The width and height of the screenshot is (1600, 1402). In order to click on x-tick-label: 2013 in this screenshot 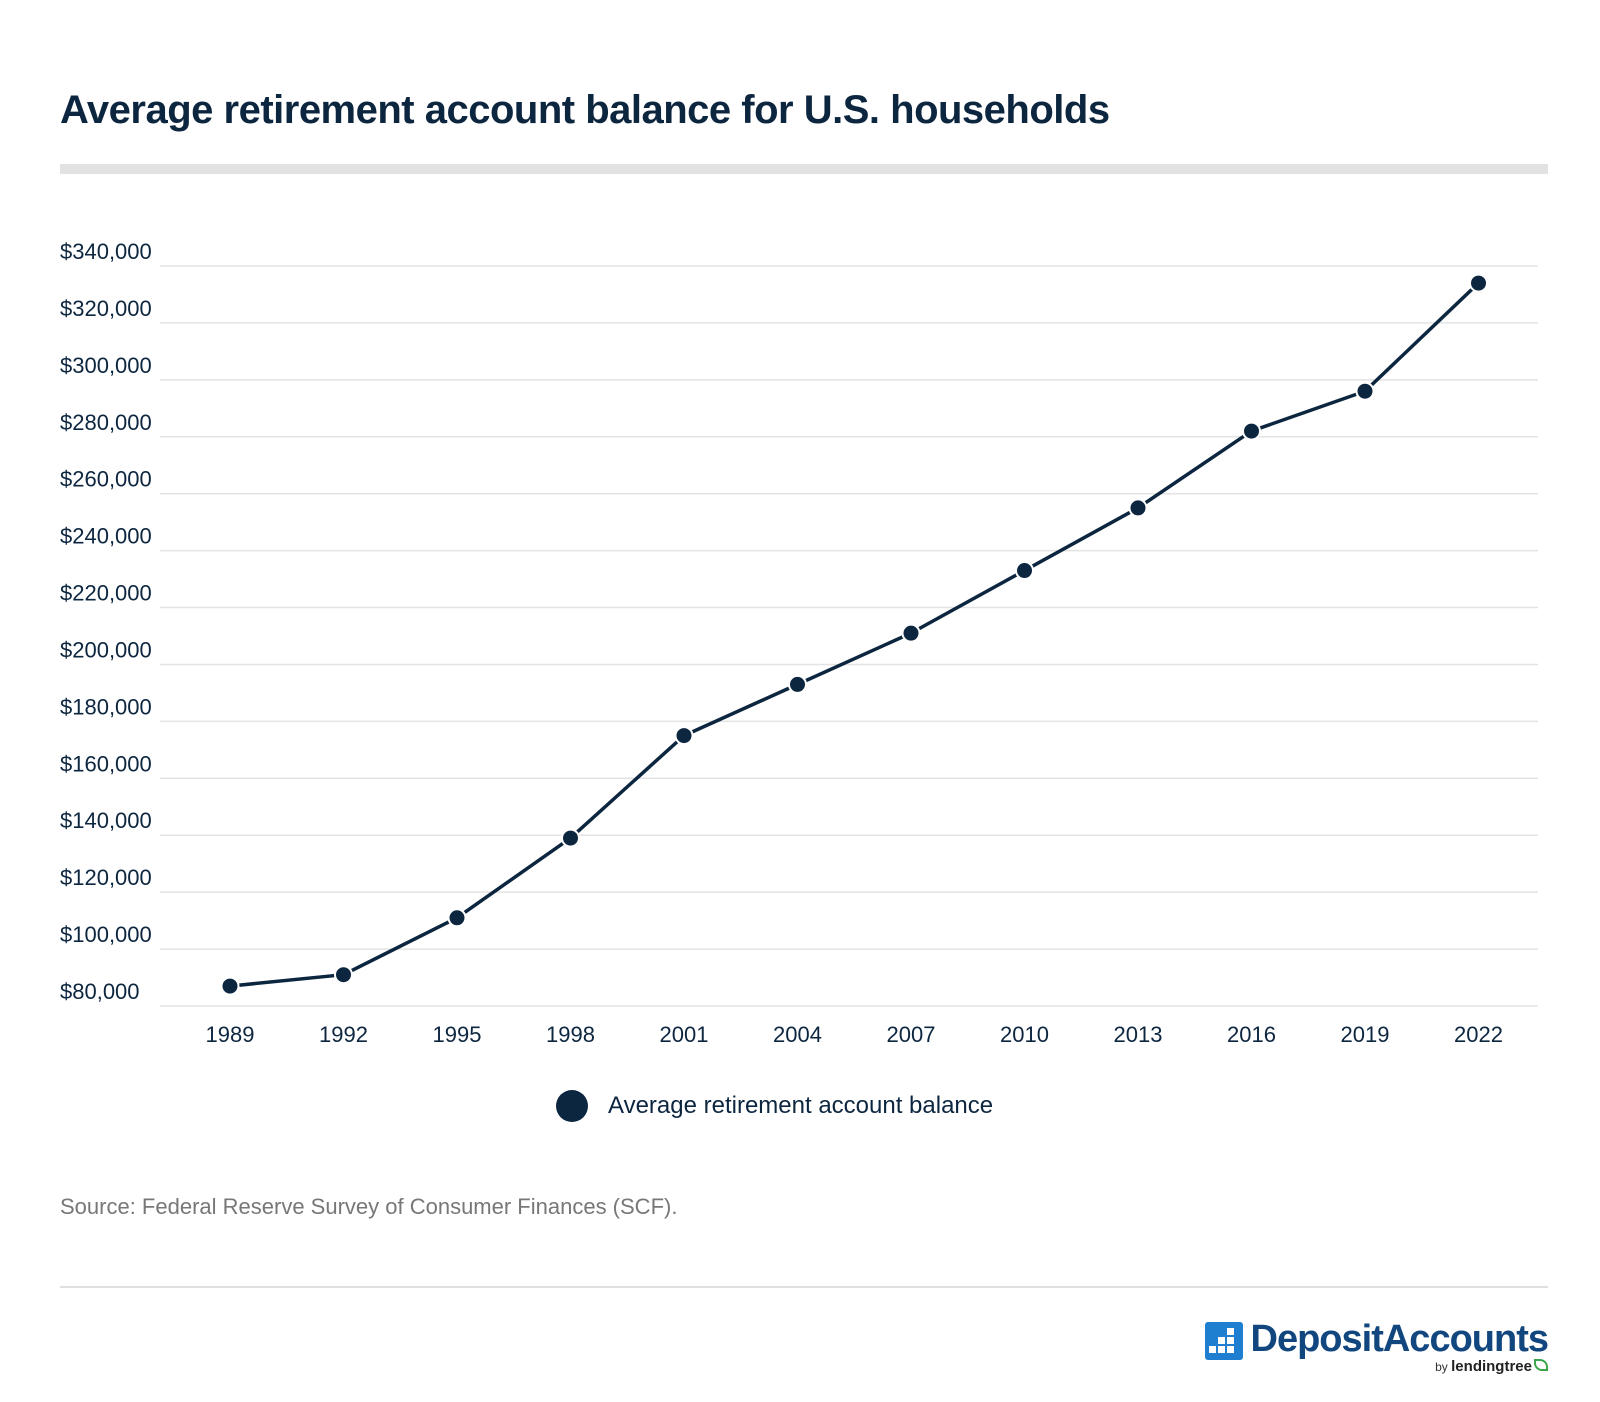, I will do `click(1138, 1034)`.